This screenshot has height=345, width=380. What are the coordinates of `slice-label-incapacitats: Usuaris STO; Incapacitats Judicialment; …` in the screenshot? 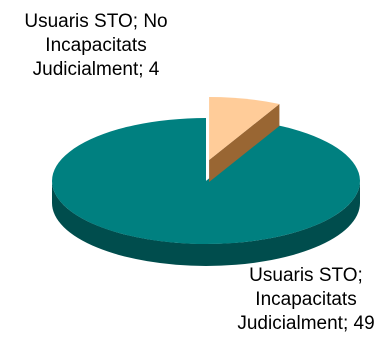 It's located at (297, 300).